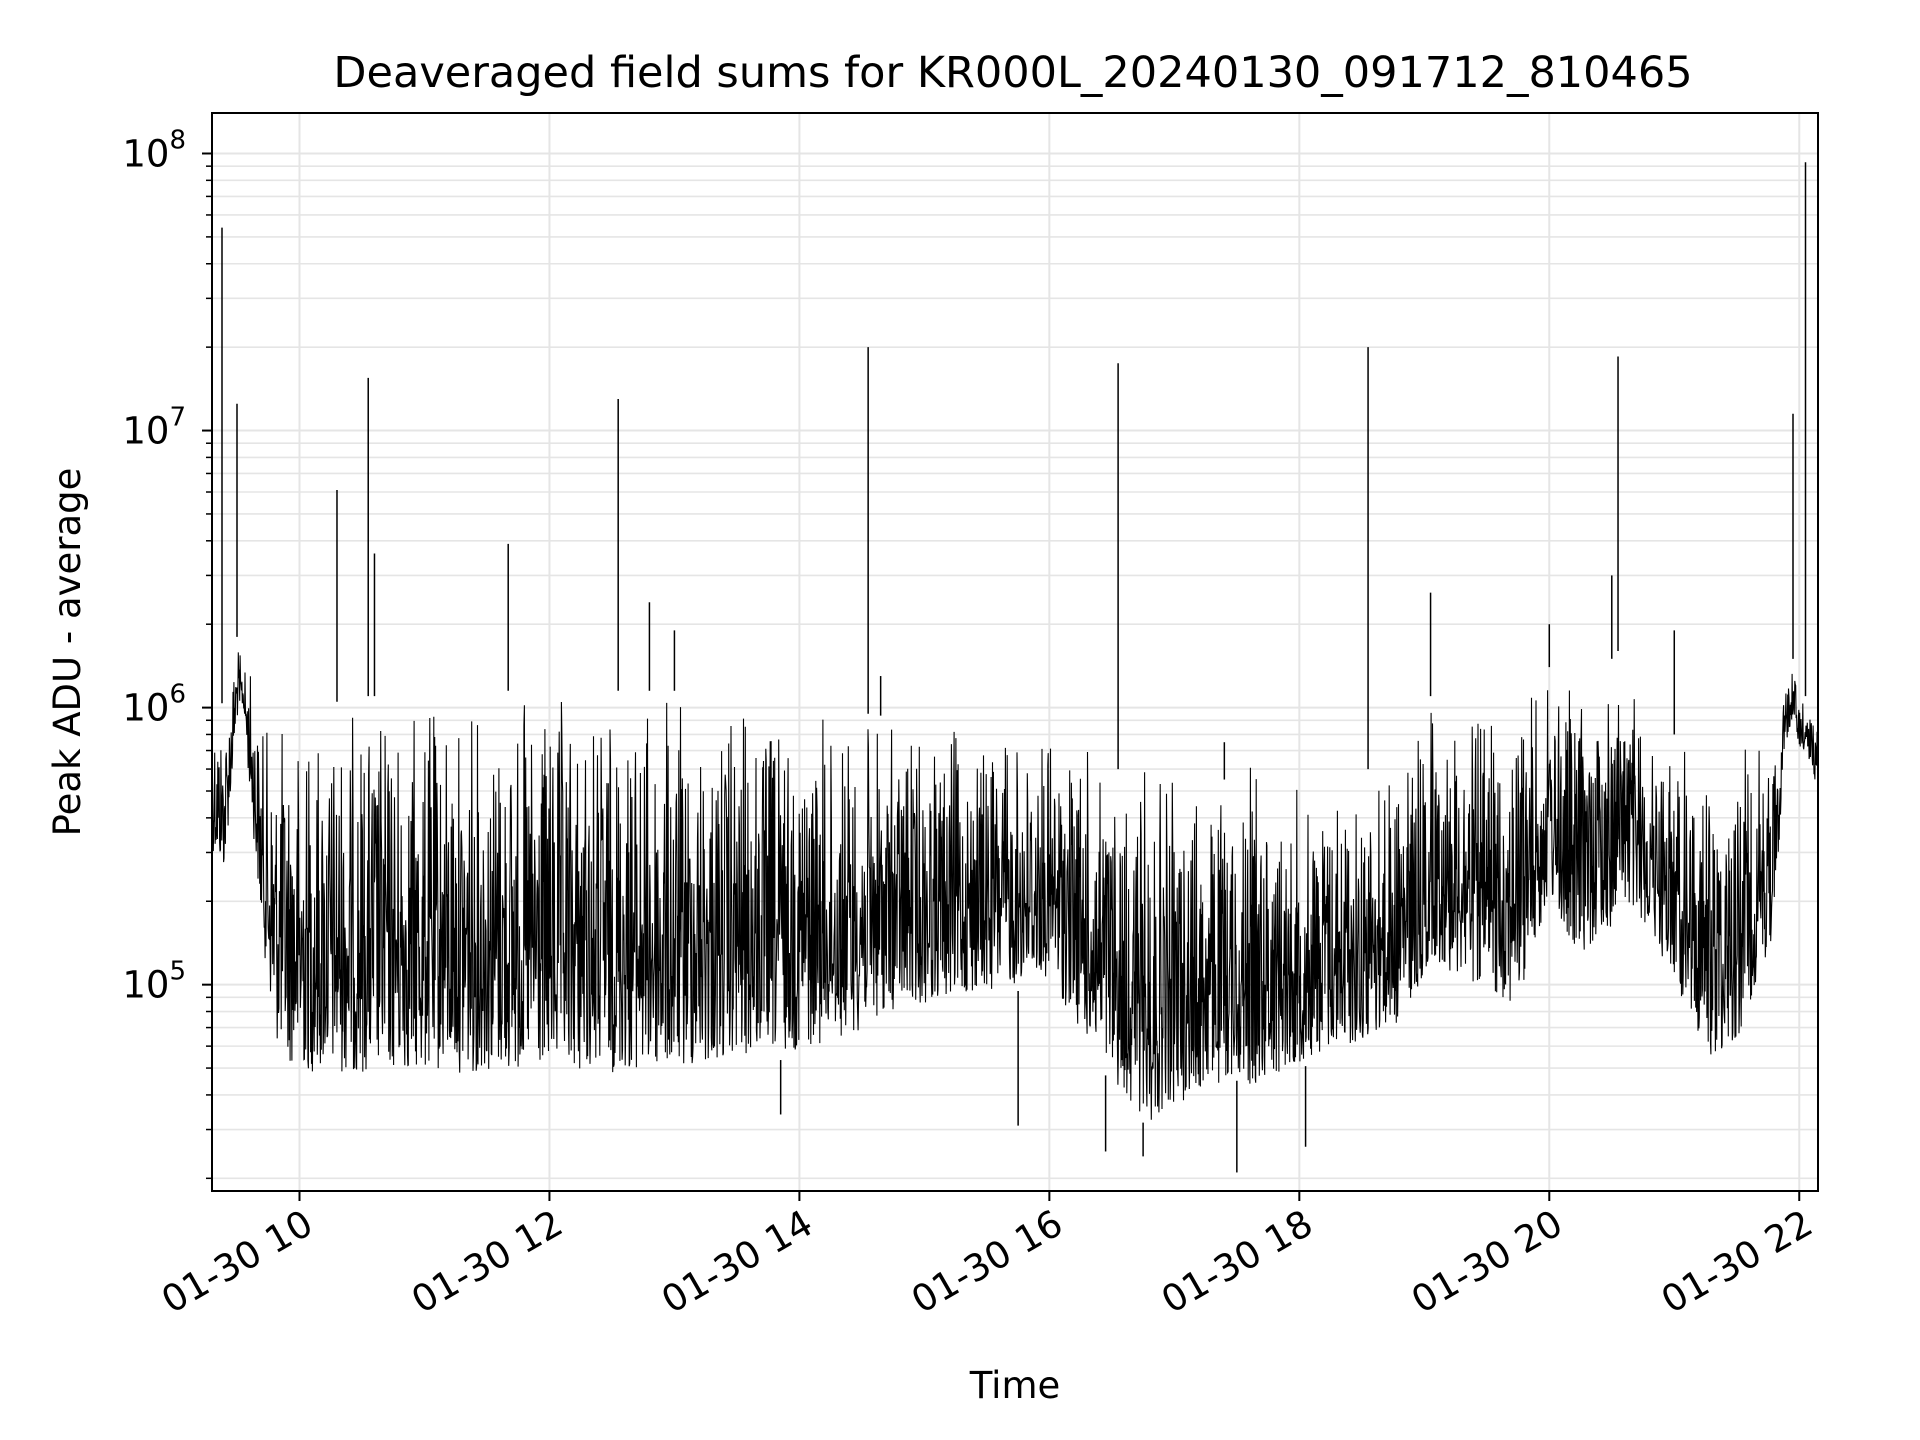 The width and height of the screenshot is (1920, 1440). Describe the element at coordinates (67, 652) in the screenshot. I see `y-axis-label: Peak ADU - average` at that location.